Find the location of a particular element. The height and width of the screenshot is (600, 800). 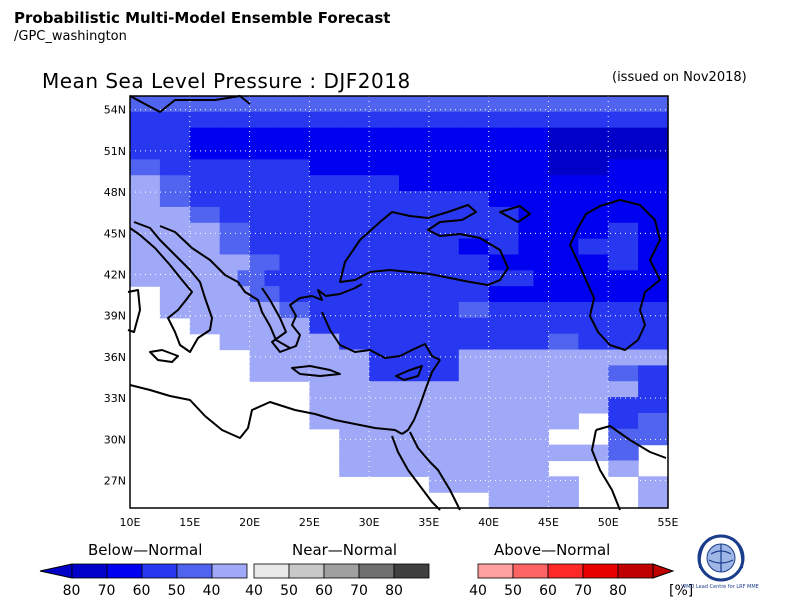

legend-tick: 50 is located at coordinates (289, 591).